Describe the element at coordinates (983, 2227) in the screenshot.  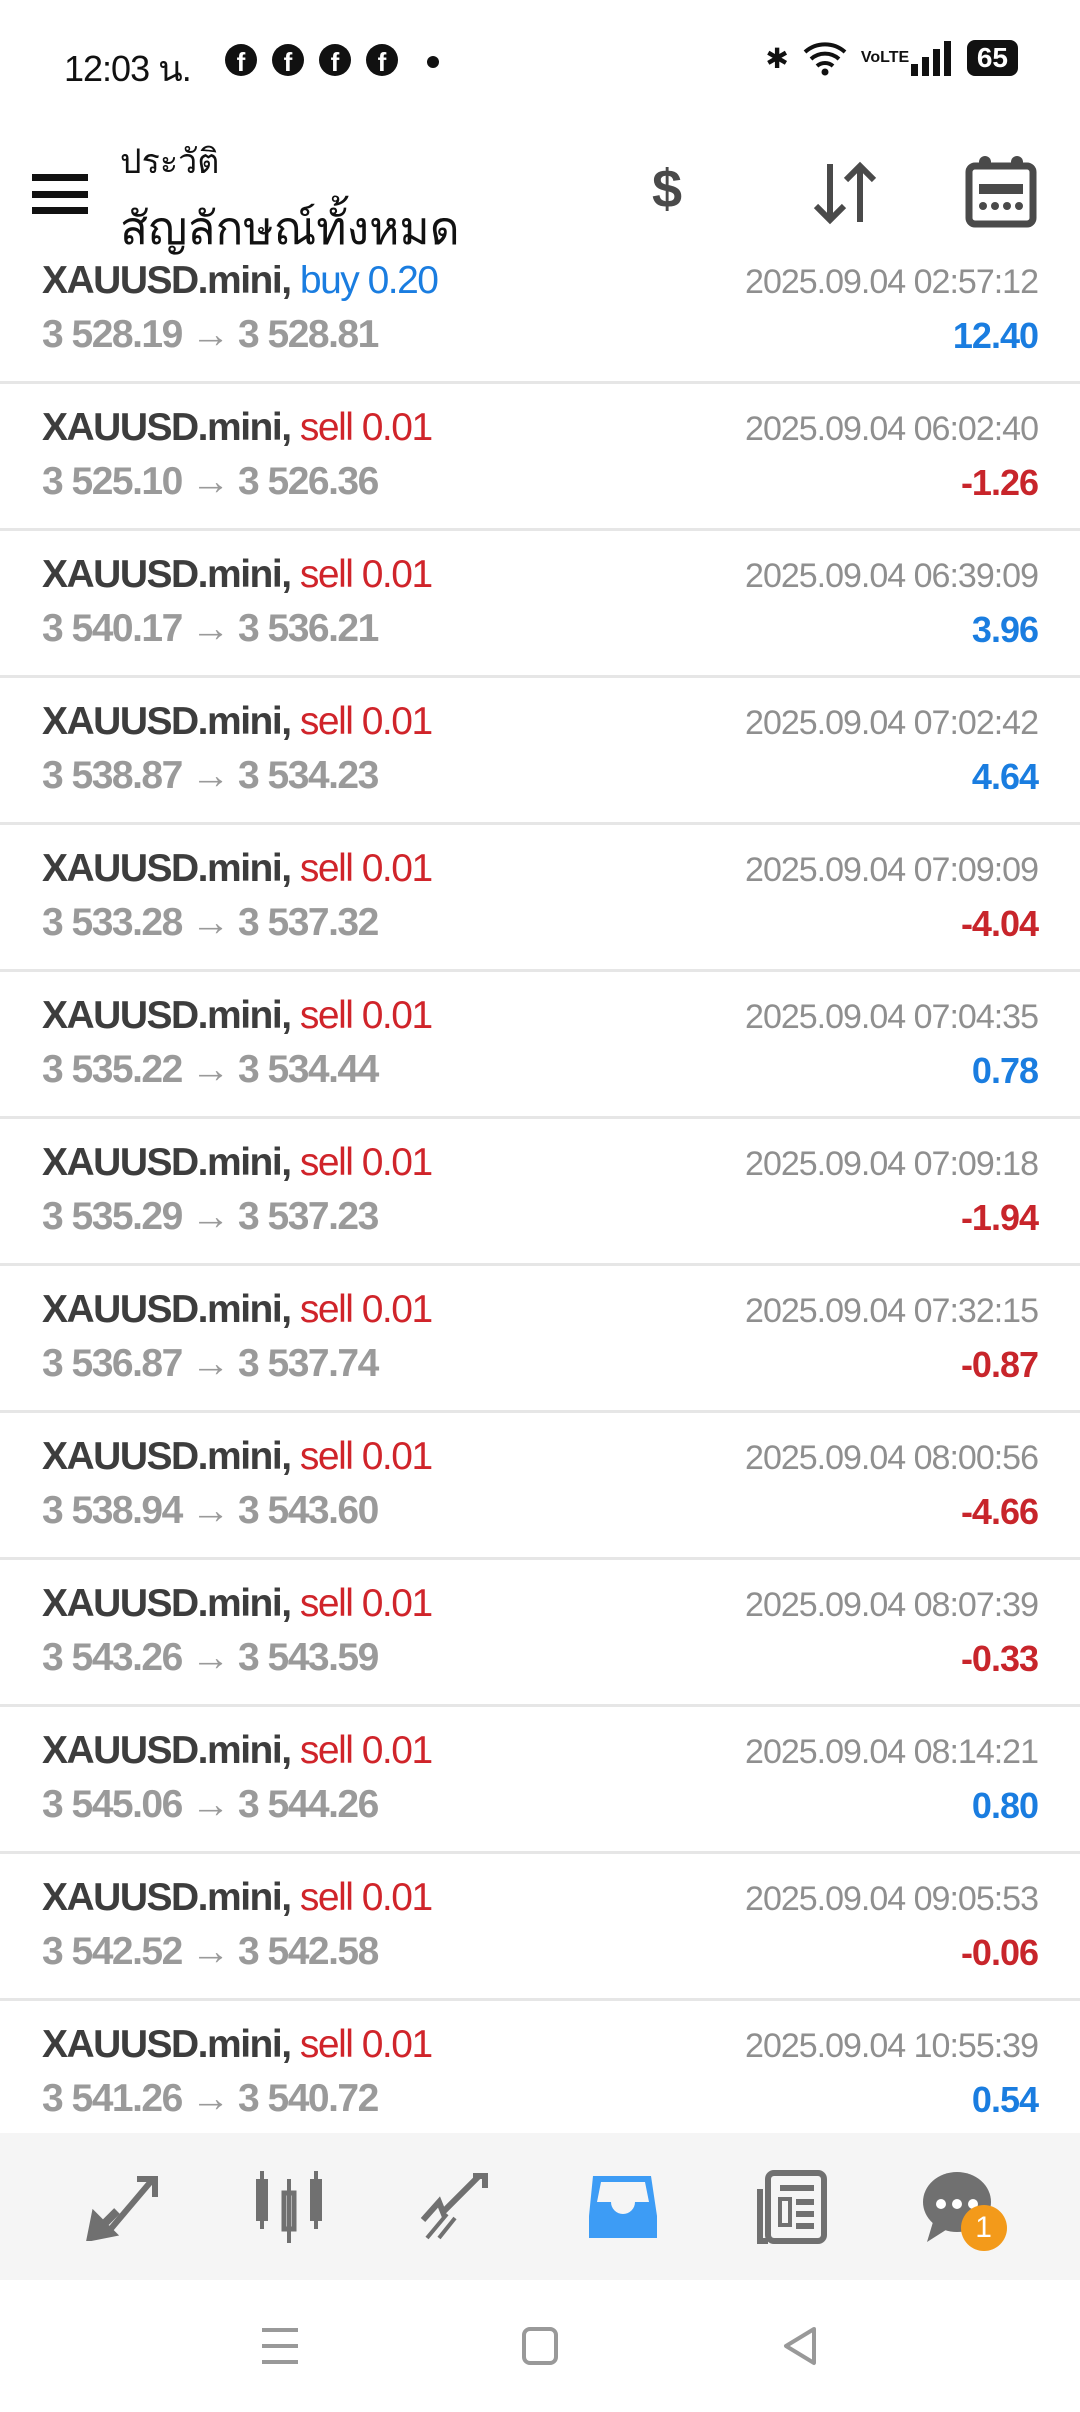
I see `messages-badge: 1` at that location.